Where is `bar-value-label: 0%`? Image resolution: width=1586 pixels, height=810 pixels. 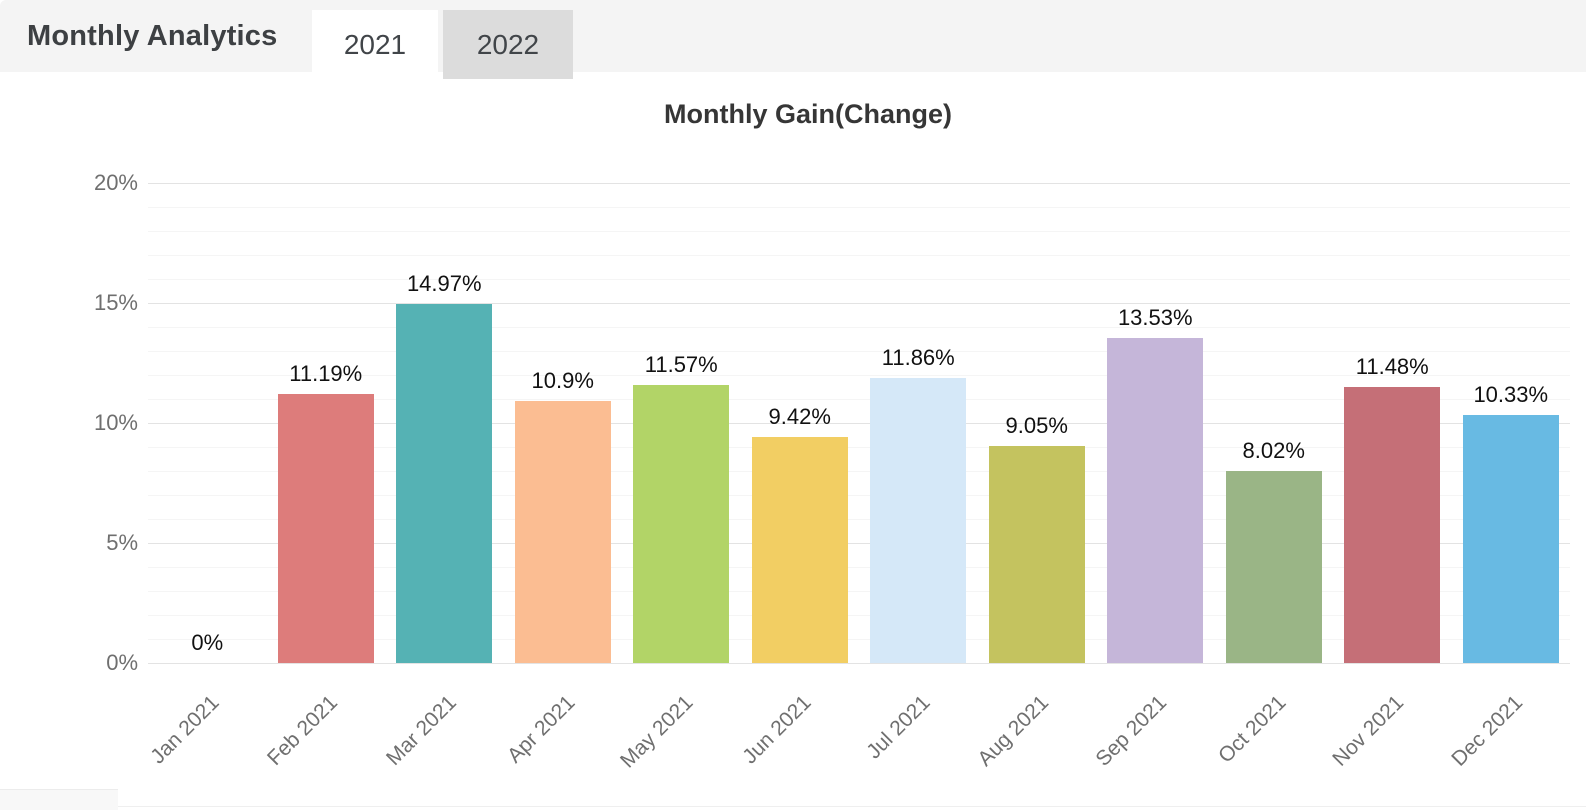
bar-value-label: 0% is located at coordinates (207, 642).